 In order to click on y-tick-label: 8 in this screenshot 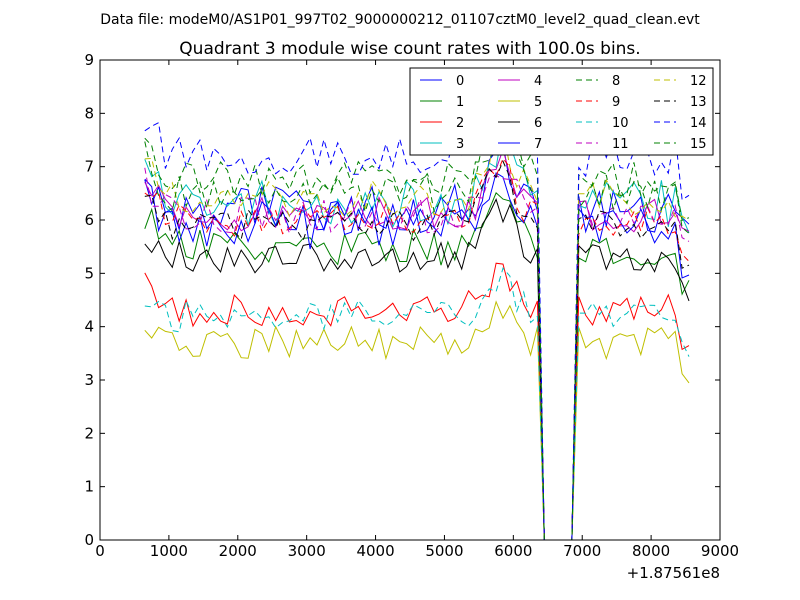, I will do `click(89, 113)`.